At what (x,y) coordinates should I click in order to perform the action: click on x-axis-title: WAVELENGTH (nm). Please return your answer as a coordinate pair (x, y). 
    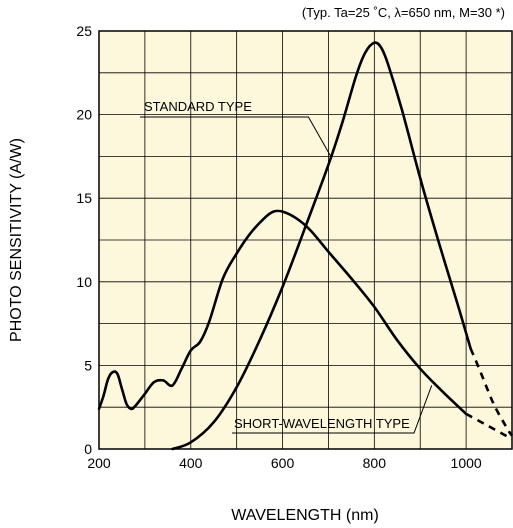
    Looking at the image, I should click on (305, 515).